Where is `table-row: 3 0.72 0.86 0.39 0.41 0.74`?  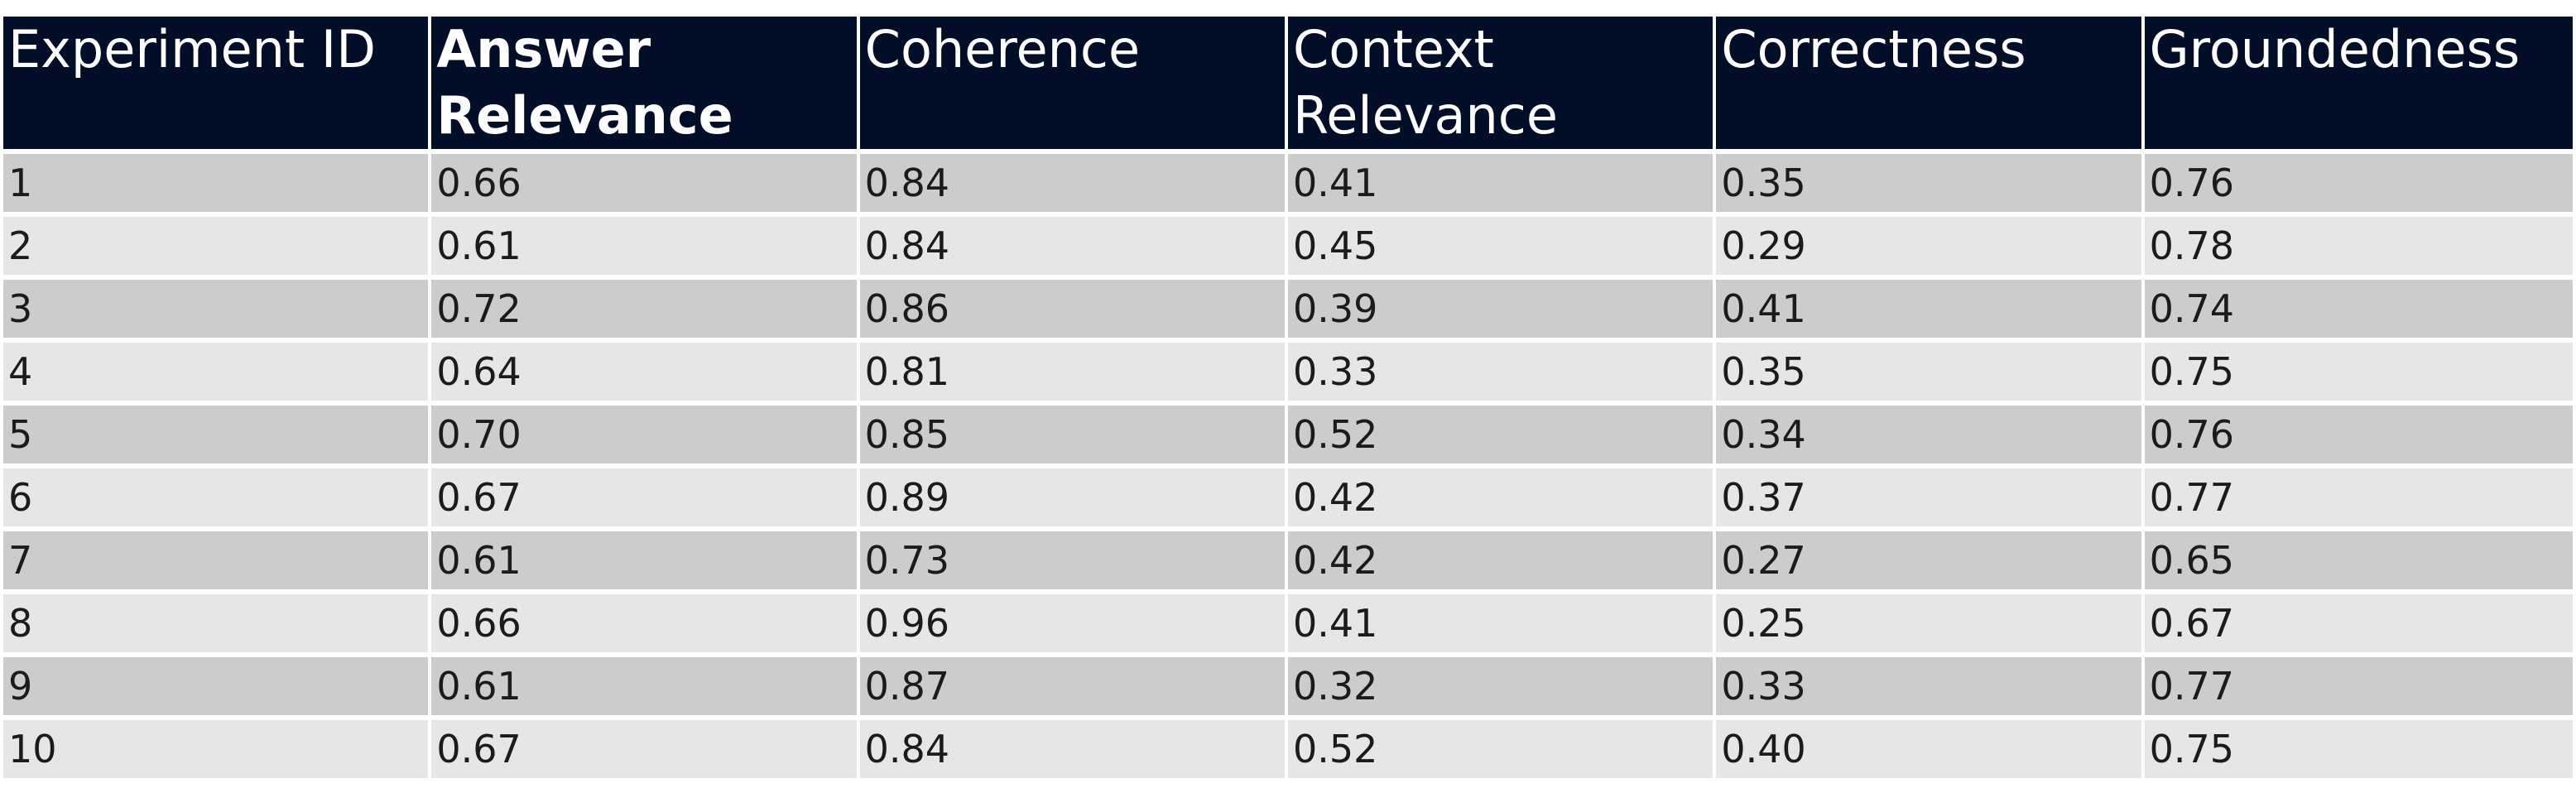
table-row: 3 0.72 0.86 0.39 0.41 0.74 is located at coordinates (1288, 311).